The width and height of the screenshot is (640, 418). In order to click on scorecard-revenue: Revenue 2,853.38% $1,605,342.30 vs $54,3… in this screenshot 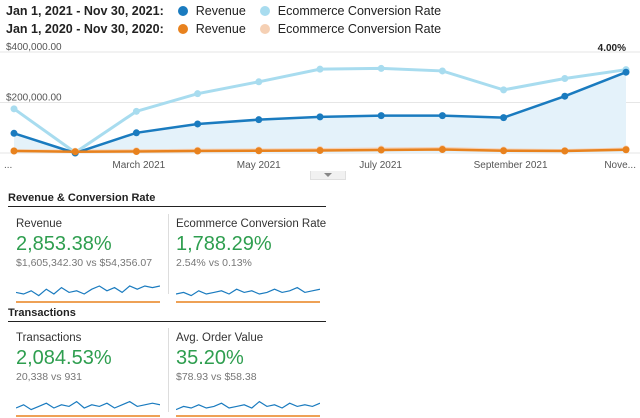, I will do `click(92, 261)`.